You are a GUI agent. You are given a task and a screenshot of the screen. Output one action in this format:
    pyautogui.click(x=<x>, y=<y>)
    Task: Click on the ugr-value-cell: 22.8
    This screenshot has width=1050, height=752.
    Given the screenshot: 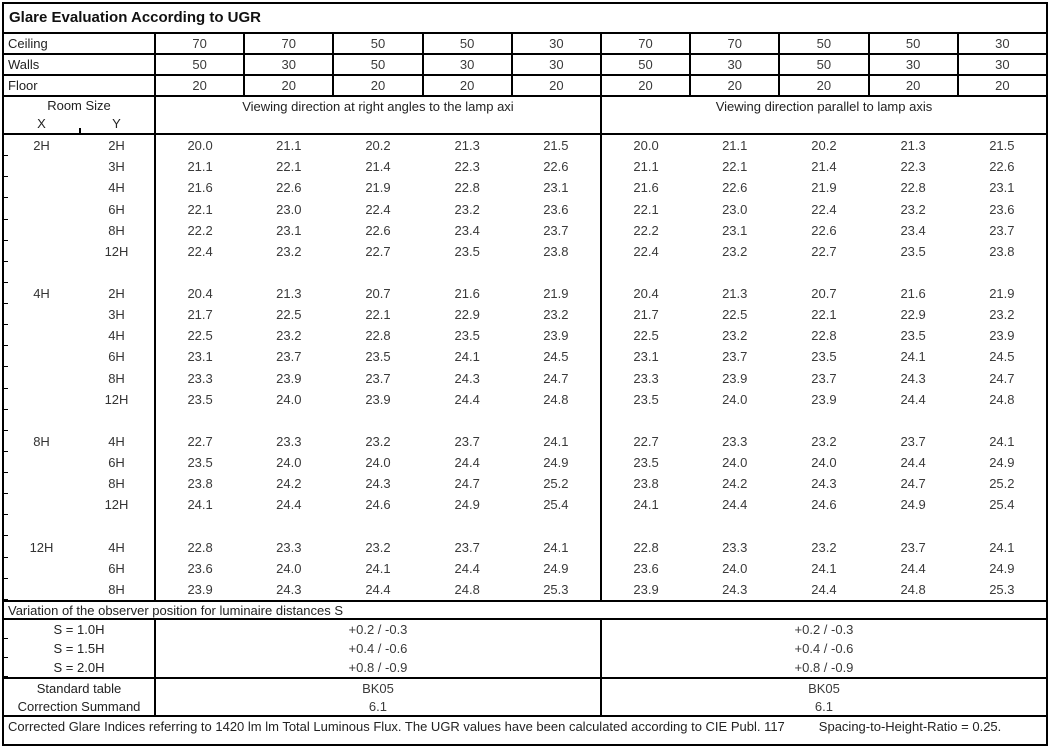 What is the action you would take?
    pyautogui.click(x=467, y=188)
    